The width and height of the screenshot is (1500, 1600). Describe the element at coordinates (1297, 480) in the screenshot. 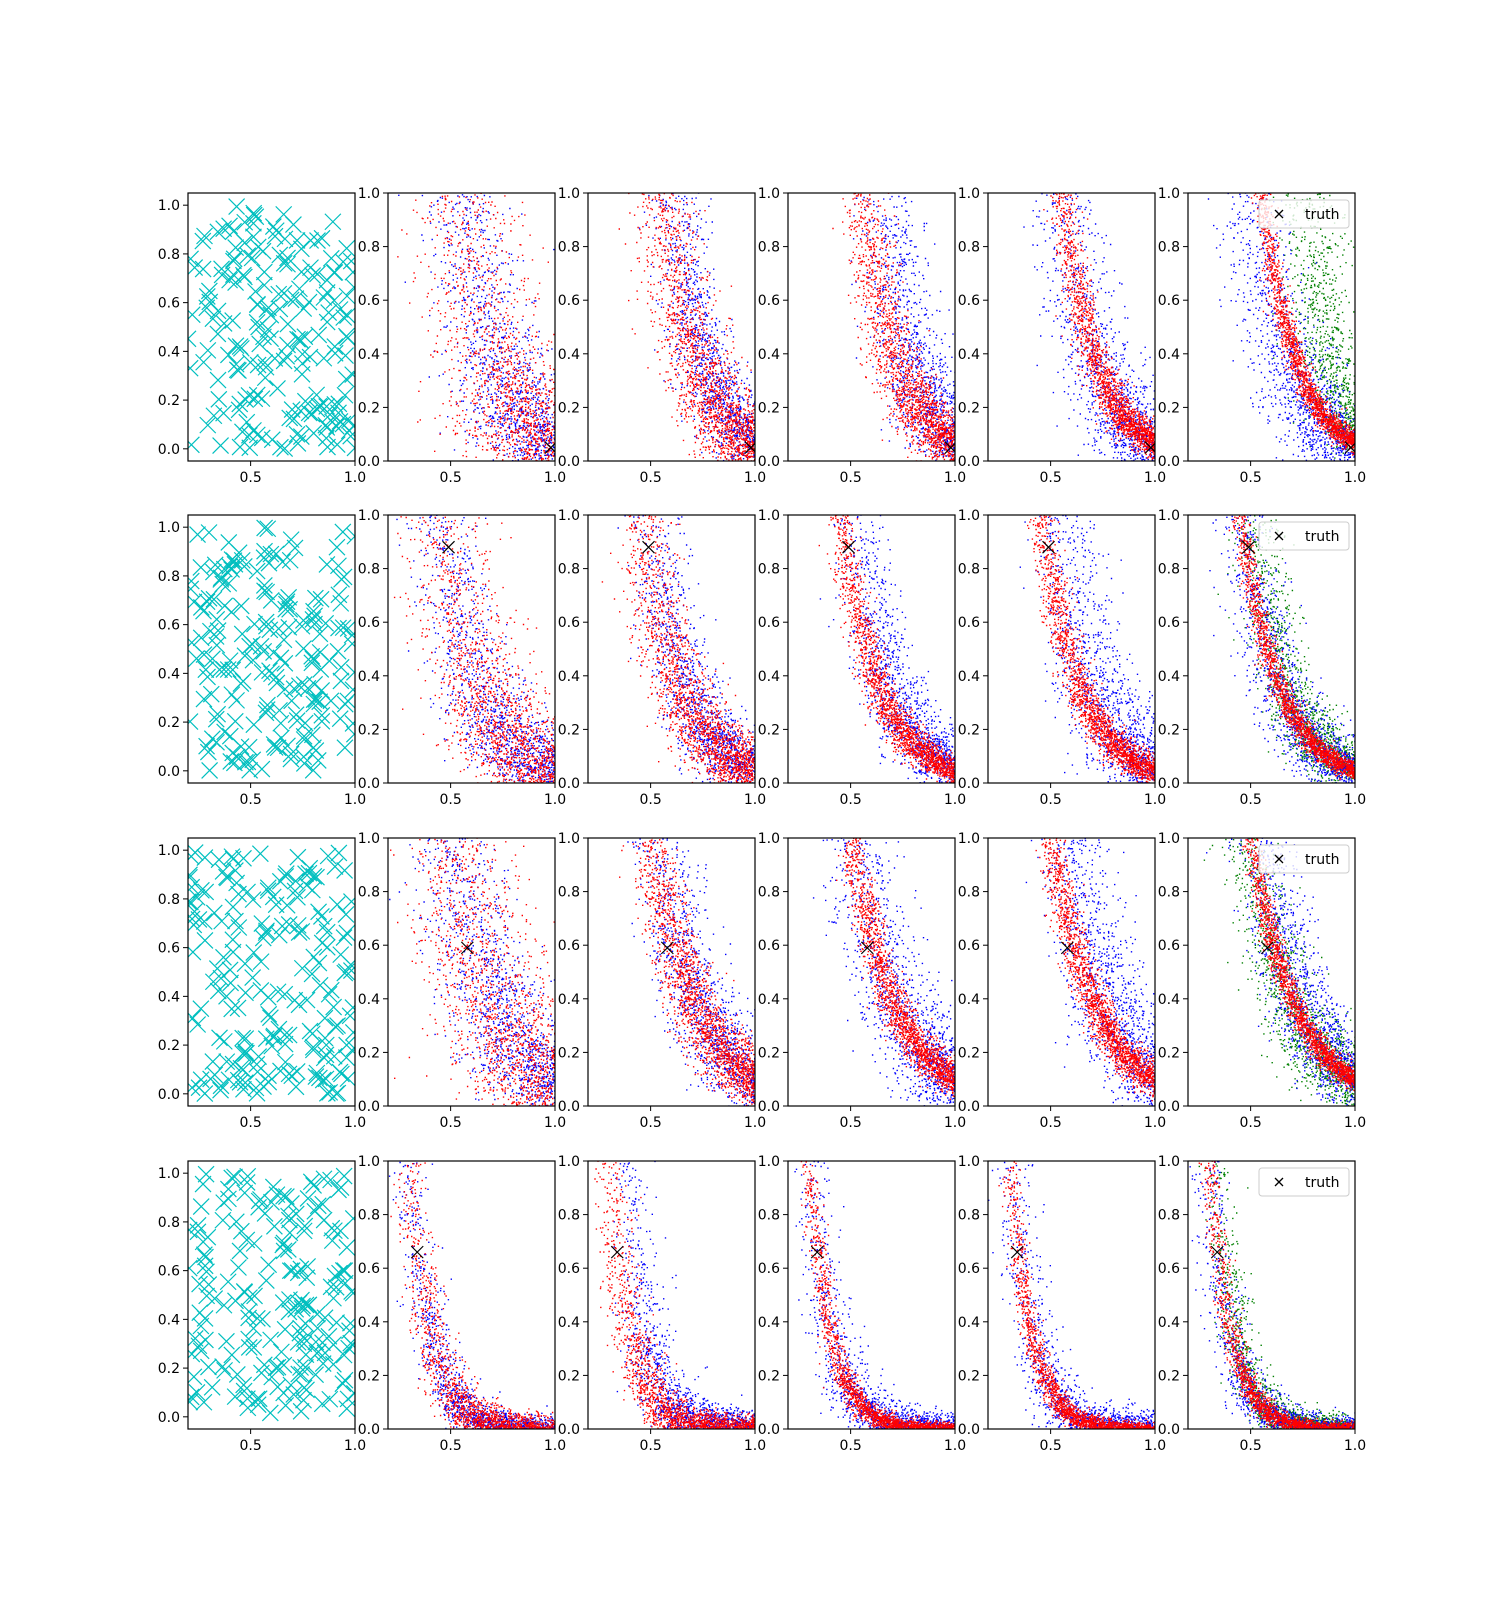

I see `green-series-dots` at that location.